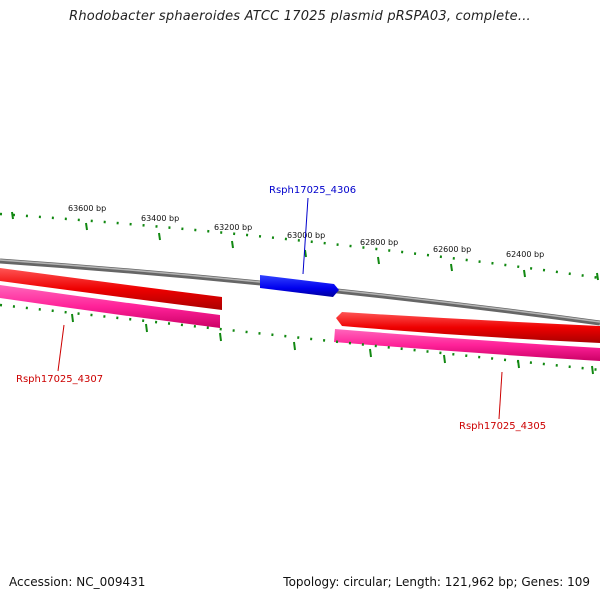  Describe the element at coordinates (299, 286) in the screenshot. I see `gene-rsph17025-4306-arrow` at that location.